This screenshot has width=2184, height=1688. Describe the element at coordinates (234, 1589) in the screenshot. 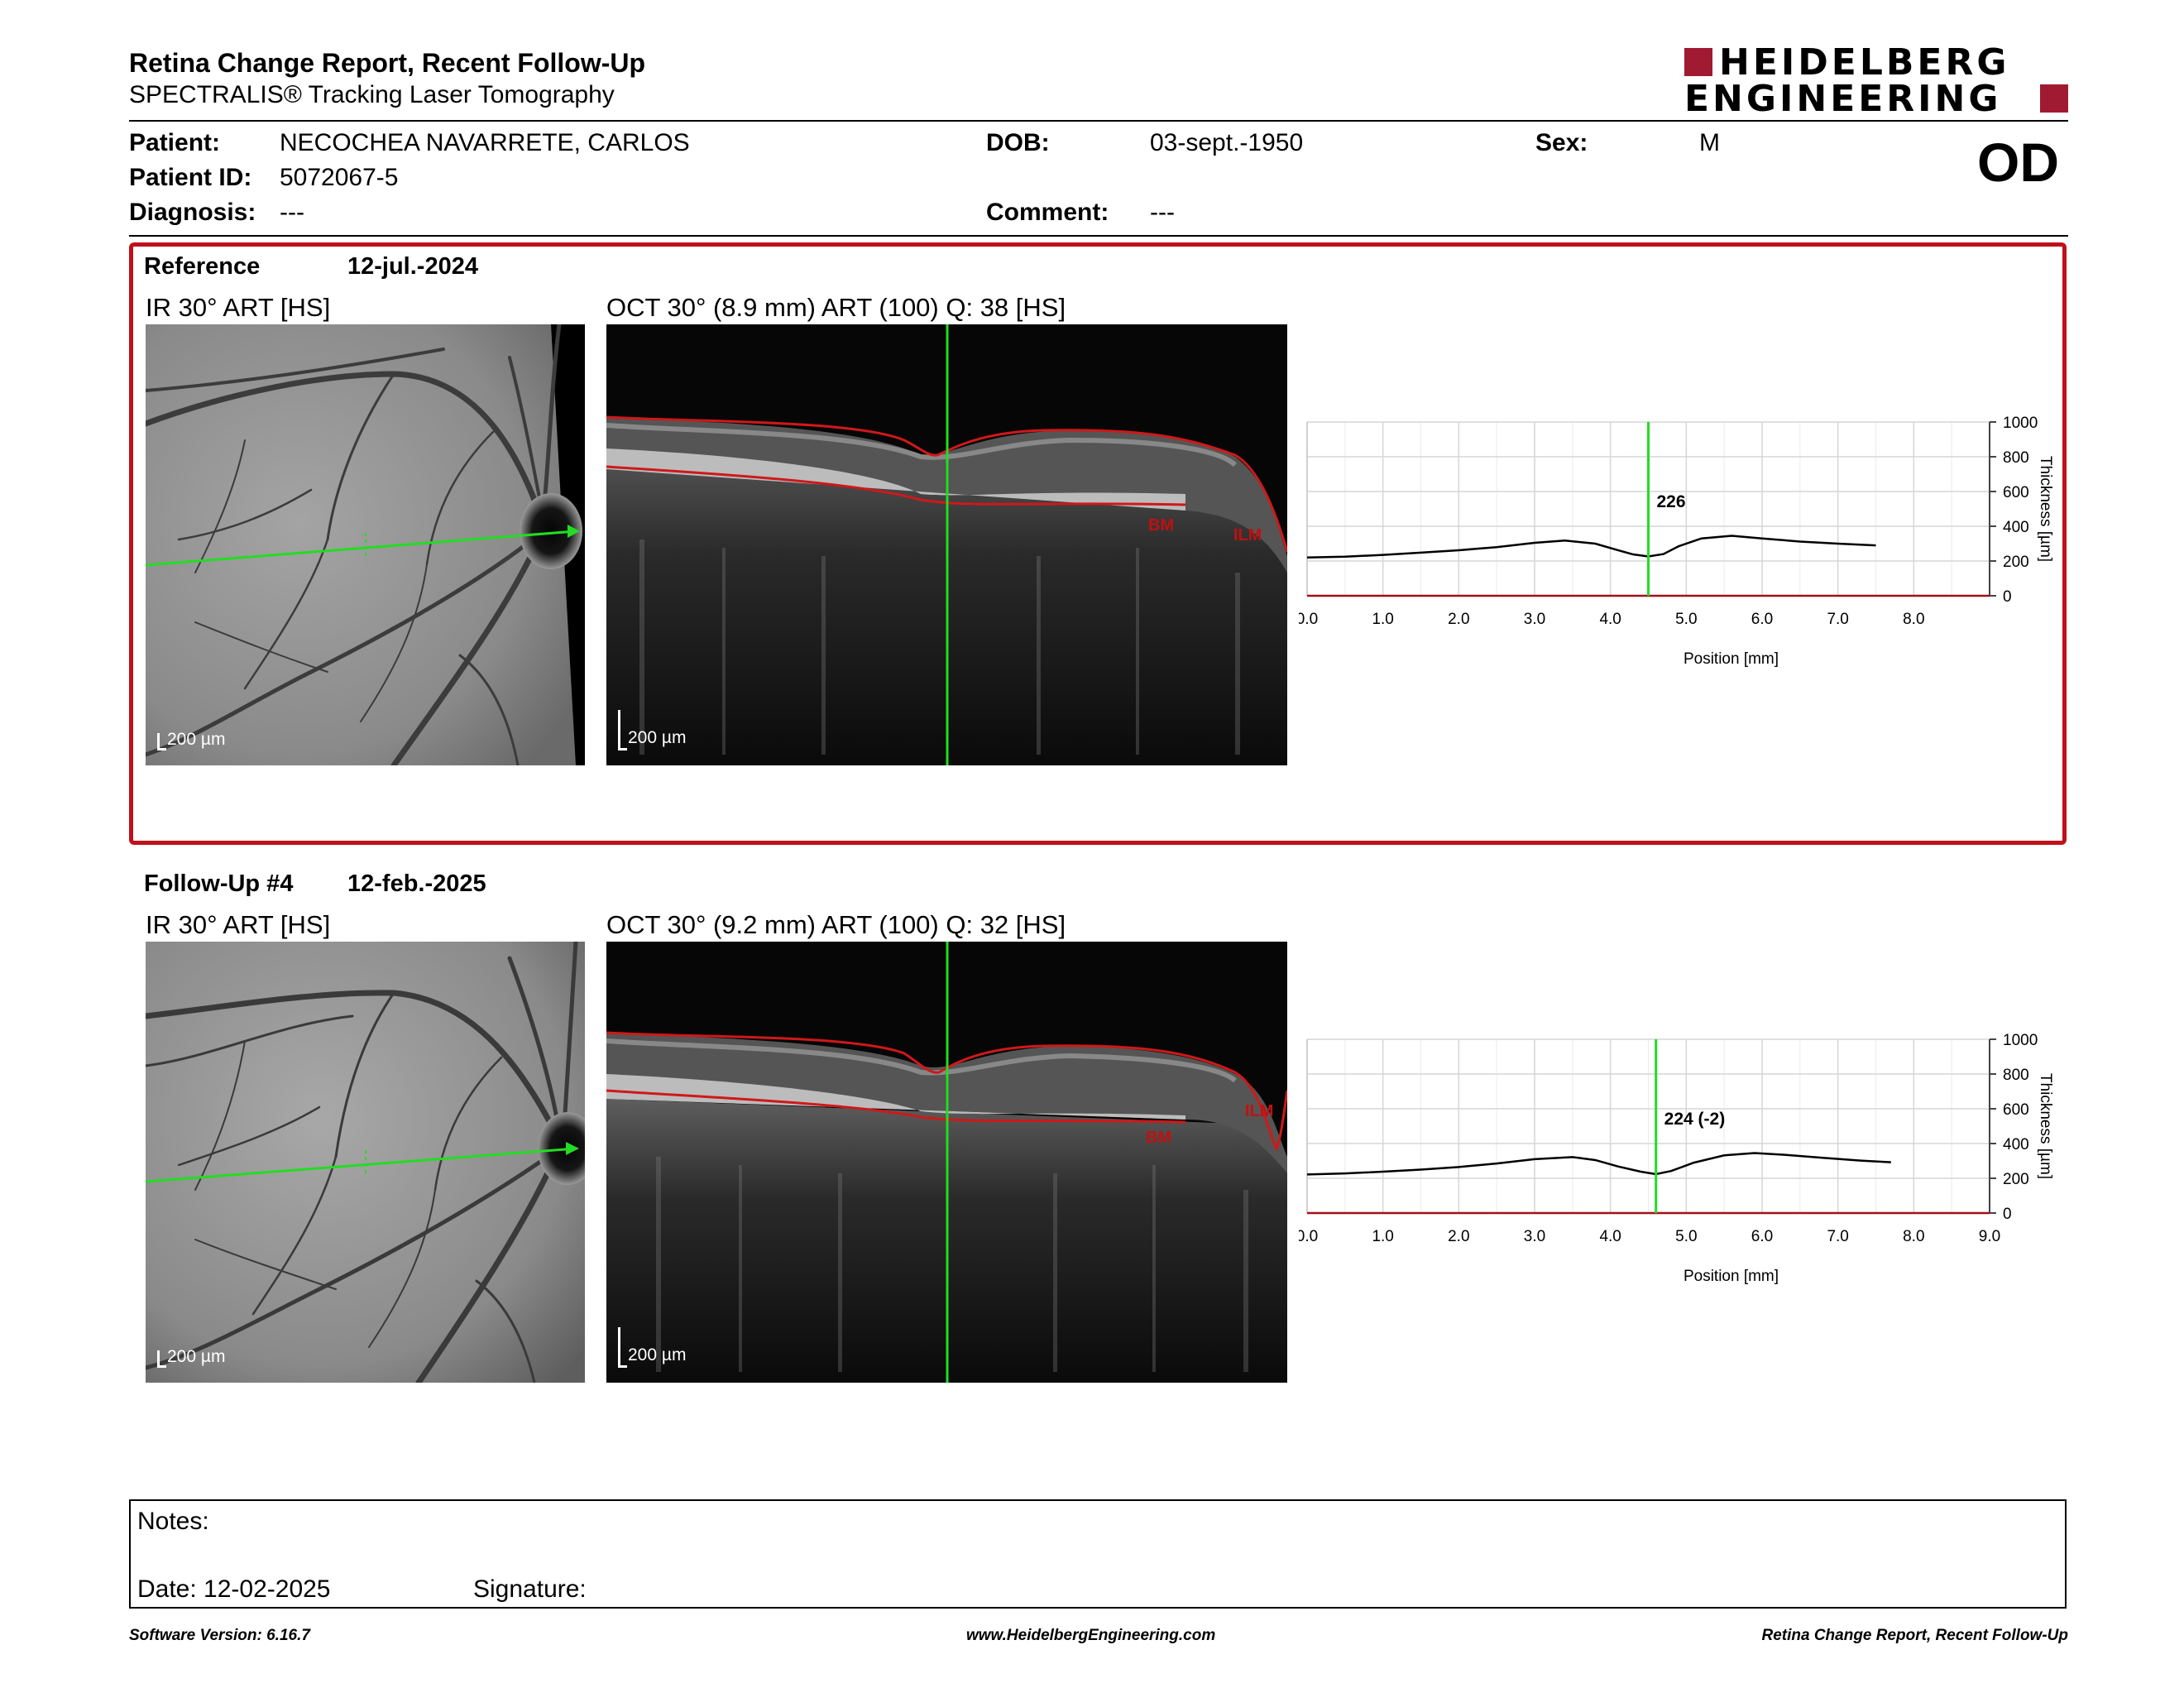

I see `date-label: Date: 12-02-2025` at that location.